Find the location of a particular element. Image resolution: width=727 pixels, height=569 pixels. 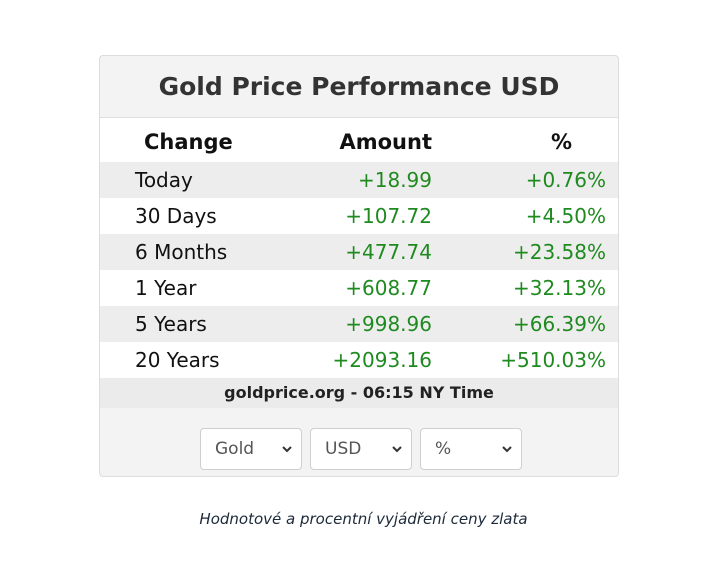

metal-select: Gold is located at coordinates (251, 449).